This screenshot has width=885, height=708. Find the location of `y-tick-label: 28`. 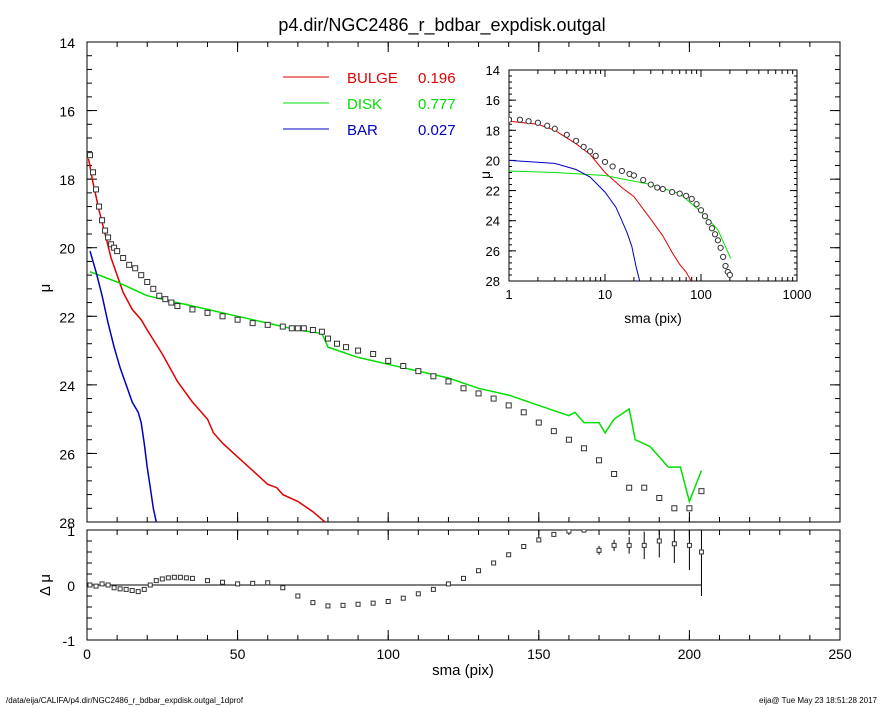

y-tick-label: 28 is located at coordinates (67, 523).